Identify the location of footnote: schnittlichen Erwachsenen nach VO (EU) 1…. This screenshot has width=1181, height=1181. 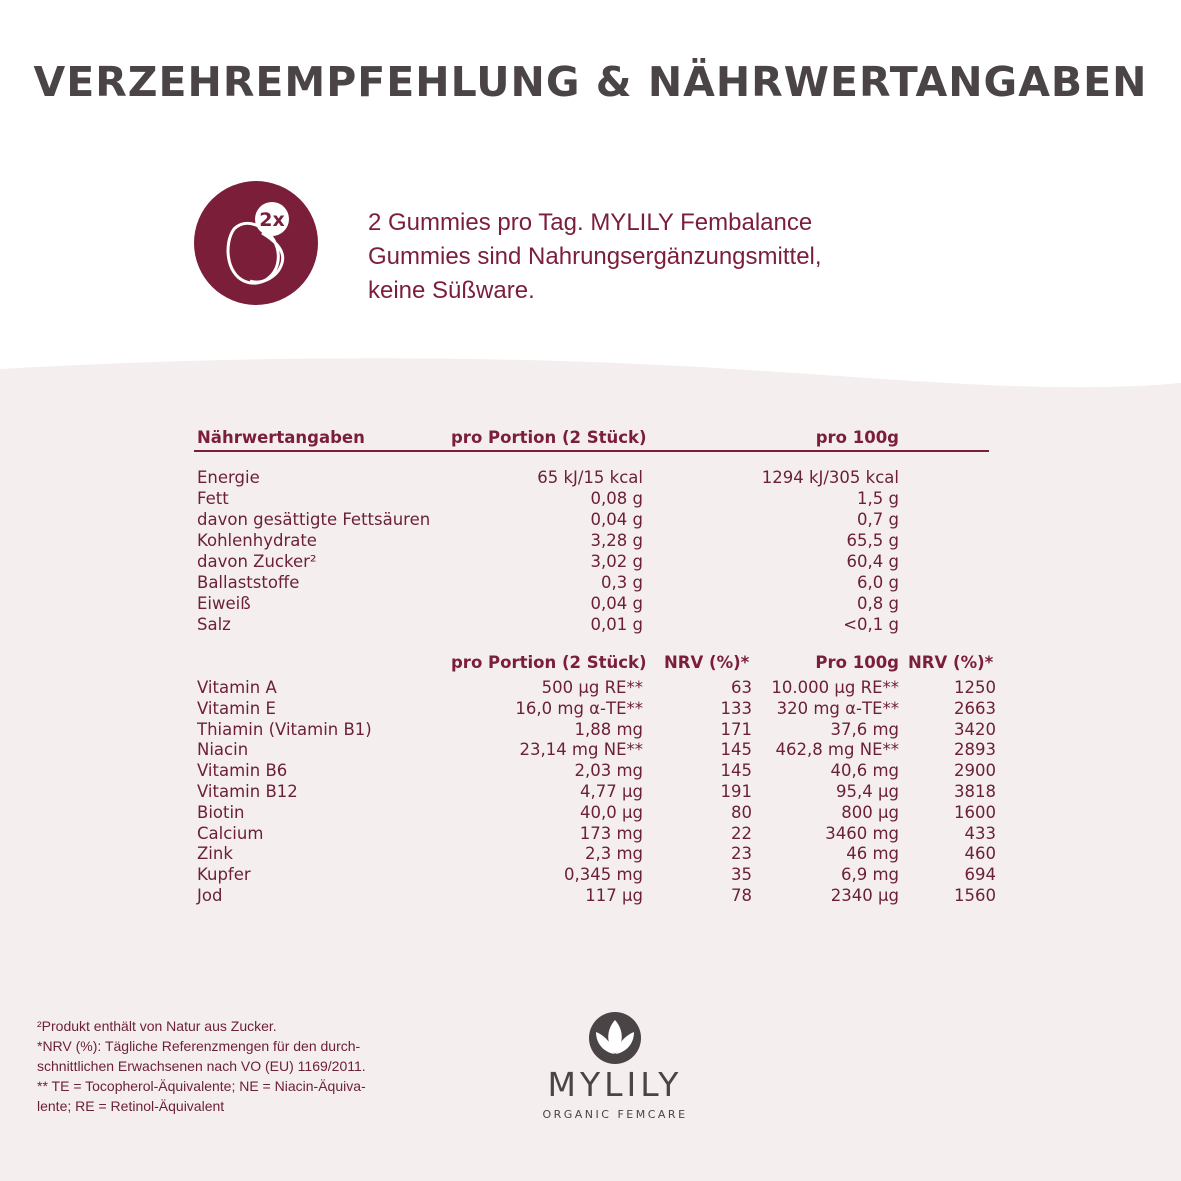
(201, 1066).